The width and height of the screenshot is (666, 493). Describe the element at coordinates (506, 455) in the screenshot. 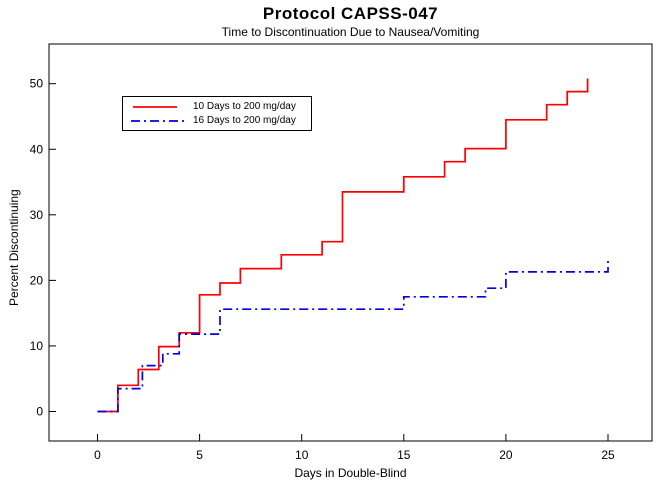

I see `x-tick-label: 20` at that location.